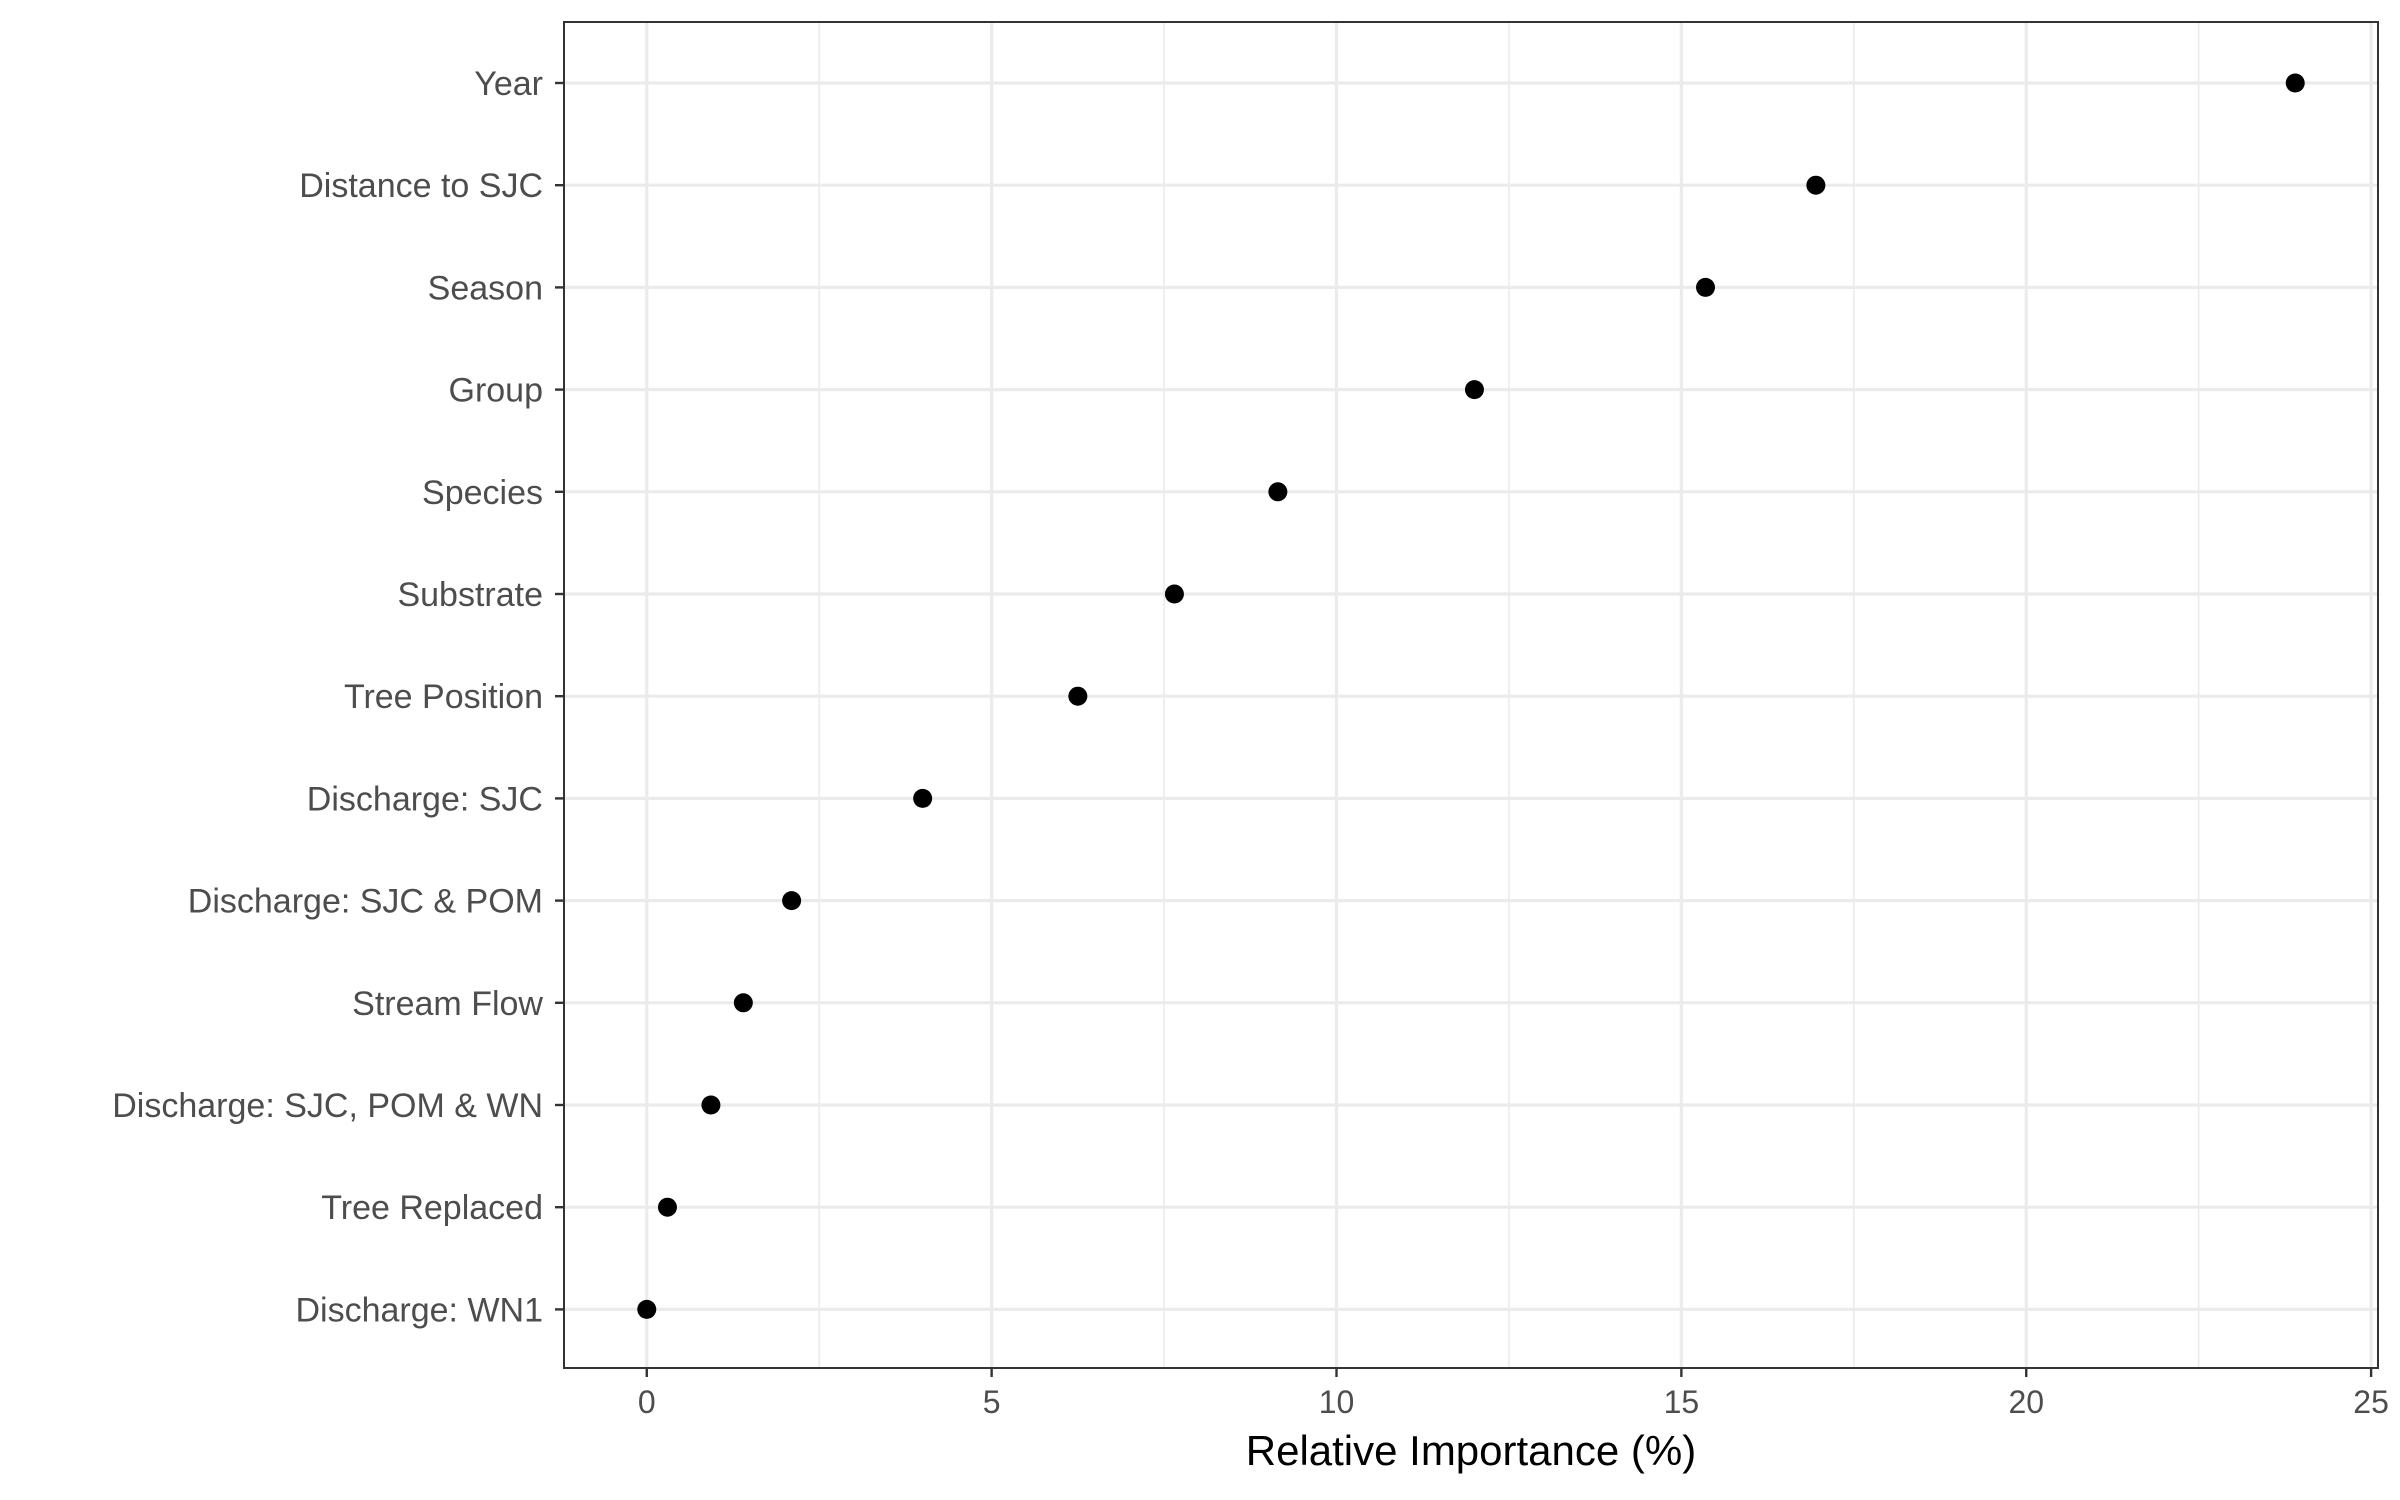  Describe the element at coordinates (1471, 1450) in the screenshot. I see `x-axis-title: Relative Importance (%)` at that location.